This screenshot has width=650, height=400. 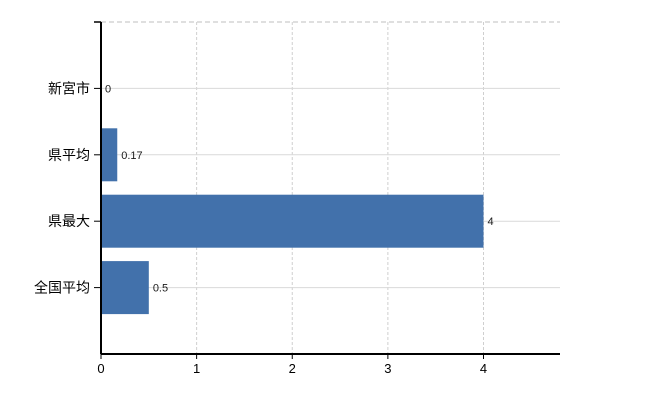 I want to click on category-label: 新宮市, so click(x=69, y=88).